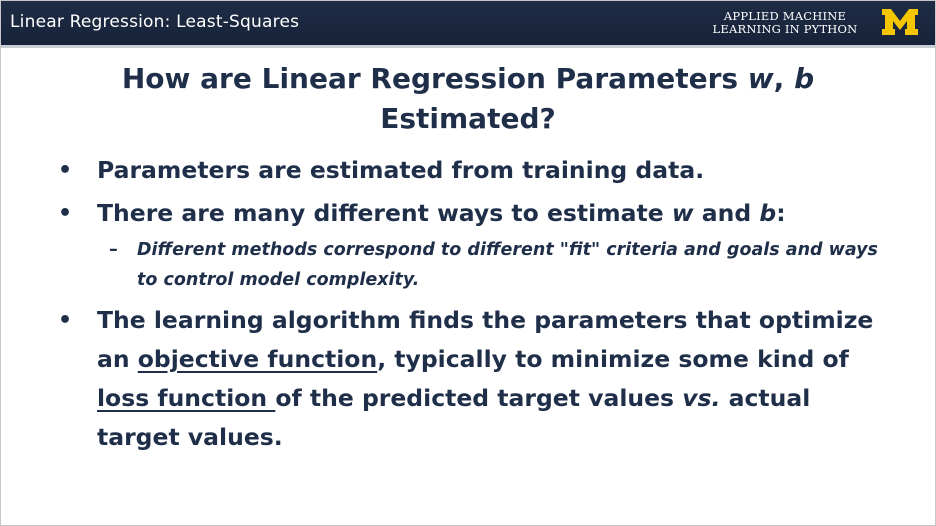  I want to click on course-brand: APPLIED MACHINE LEARNING IN PYTHON, so click(785, 23).